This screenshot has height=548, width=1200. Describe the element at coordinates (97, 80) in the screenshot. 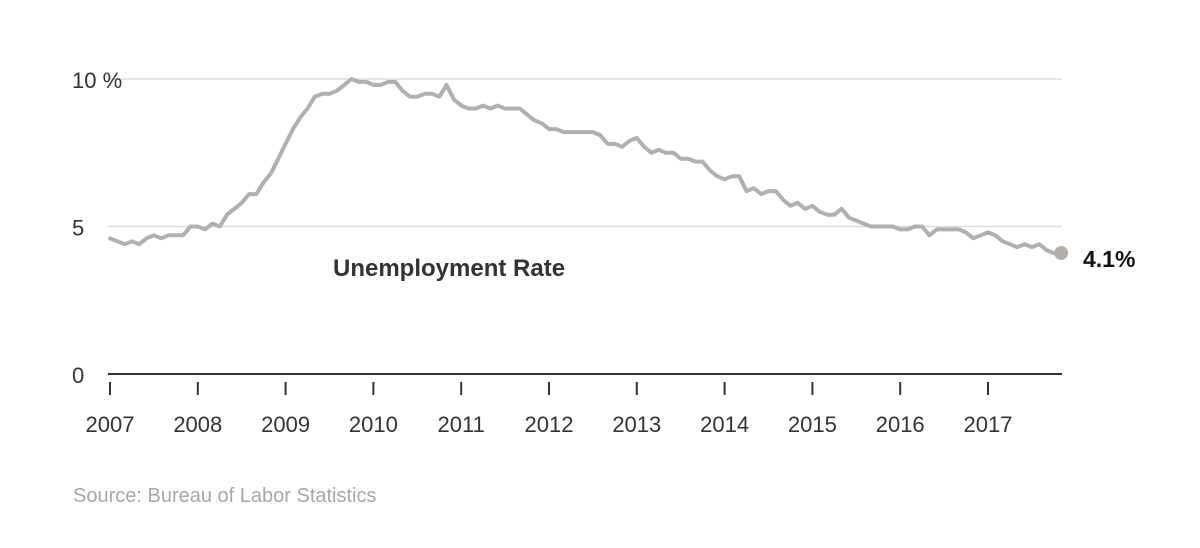

I see `y-tick-label: 10 %` at that location.